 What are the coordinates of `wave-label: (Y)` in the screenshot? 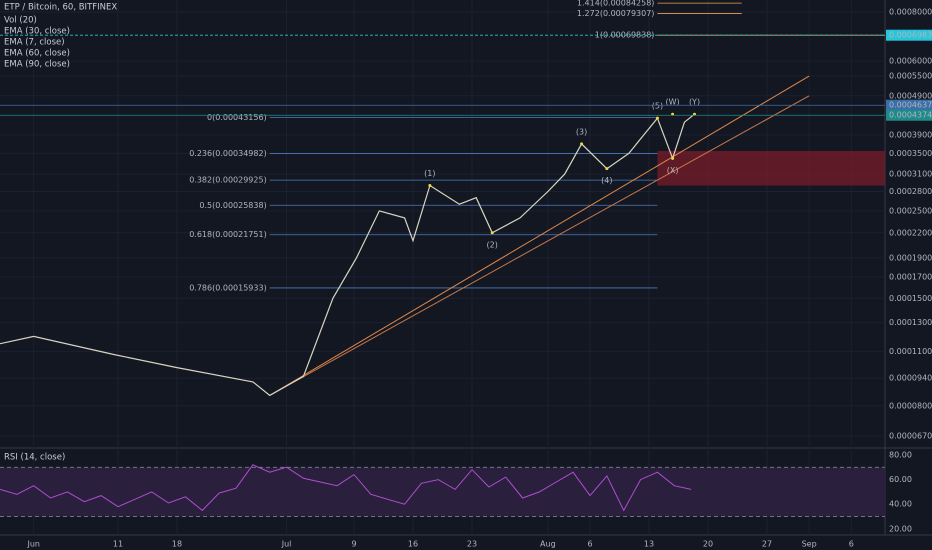 It's located at (694, 102).